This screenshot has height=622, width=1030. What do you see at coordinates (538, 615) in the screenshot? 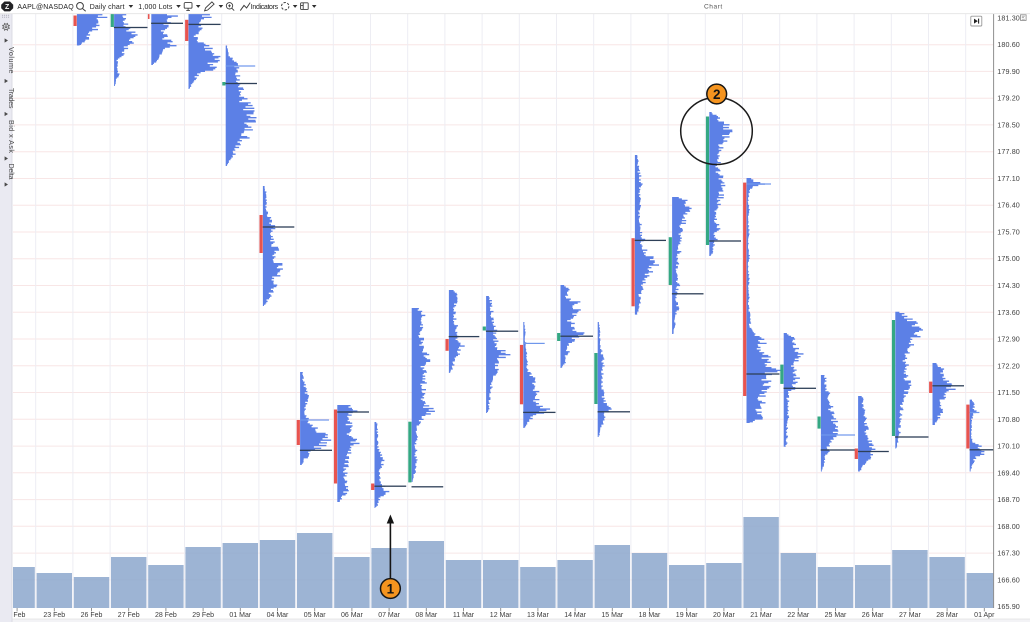
I see `svg-text: 13 Mar` at bounding box center [538, 615].